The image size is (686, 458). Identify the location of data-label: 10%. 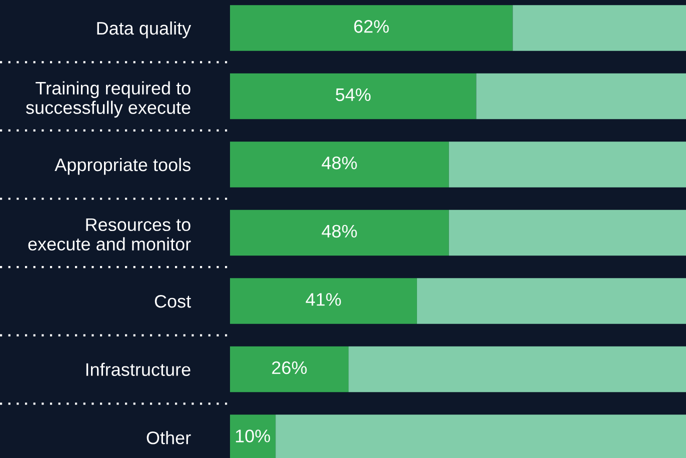
(253, 436).